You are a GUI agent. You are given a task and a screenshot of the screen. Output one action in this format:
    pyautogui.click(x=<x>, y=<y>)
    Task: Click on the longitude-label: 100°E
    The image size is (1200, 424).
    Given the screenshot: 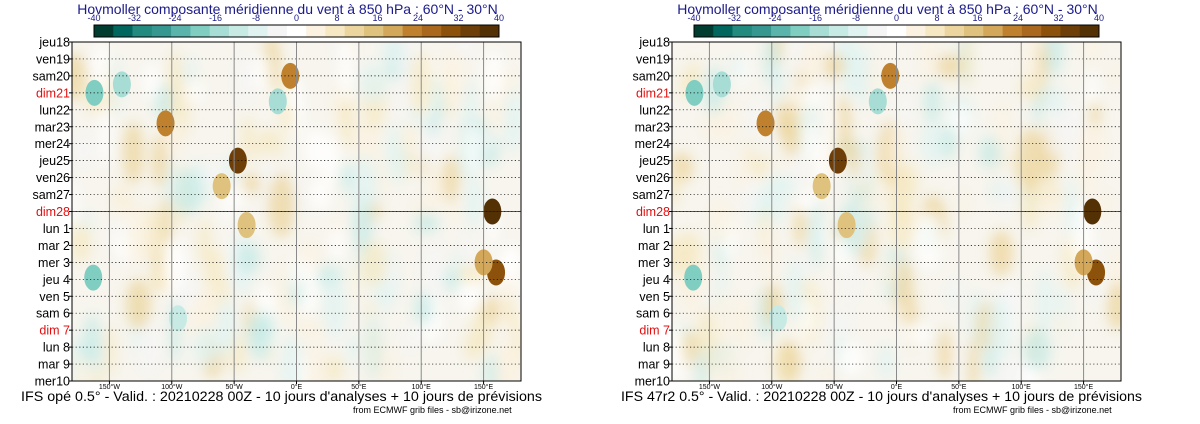 What is the action you would take?
    pyautogui.click(x=421, y=387)
    